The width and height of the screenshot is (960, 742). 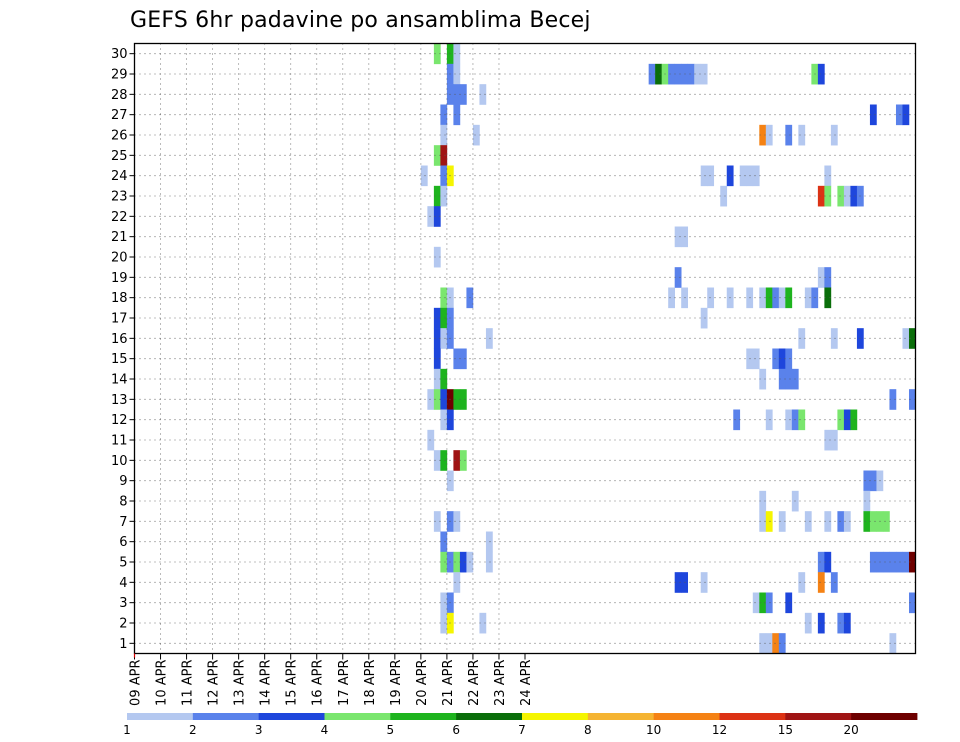 What do you see at coordinates (127, 730) in the screenshot?
I see `colorbar-label: 1` at bounding box center [127, 730].